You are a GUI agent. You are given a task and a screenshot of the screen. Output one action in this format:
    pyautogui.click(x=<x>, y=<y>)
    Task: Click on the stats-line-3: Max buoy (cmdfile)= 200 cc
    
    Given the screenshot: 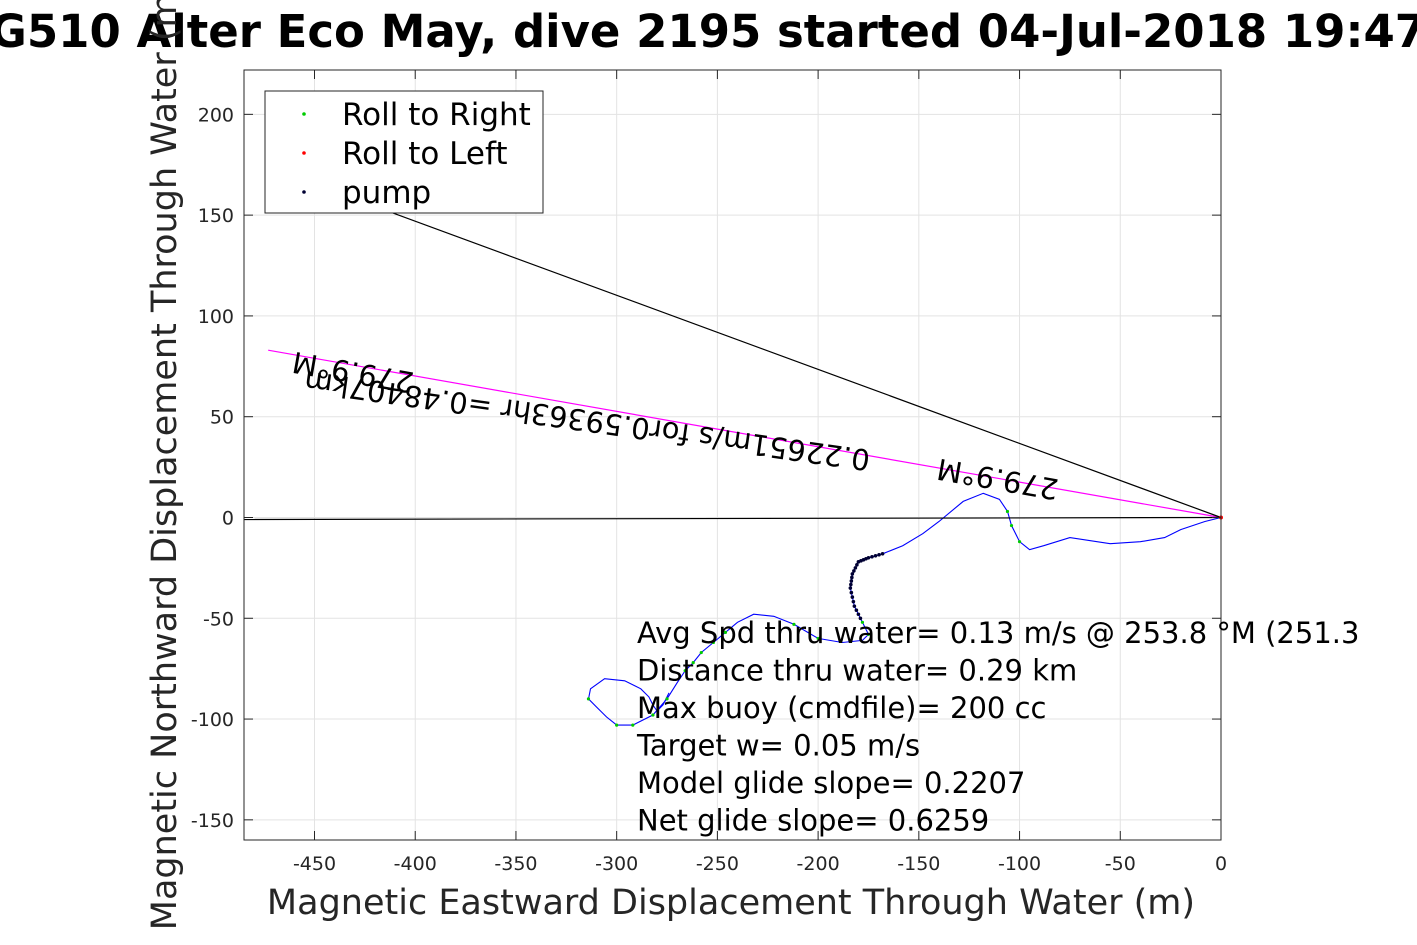 What is the action you would take?
    pyautogui.click(x=841, y=708)
    